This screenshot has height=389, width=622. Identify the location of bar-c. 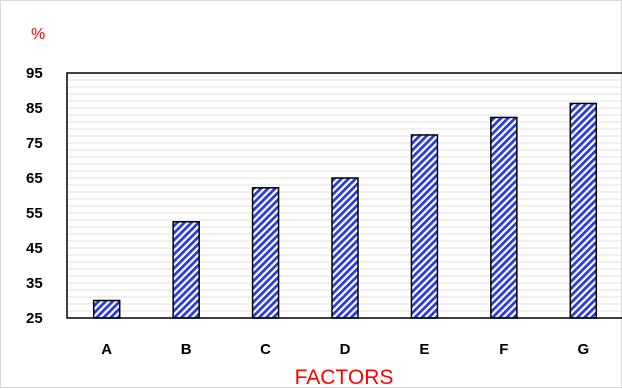
(265, 253).